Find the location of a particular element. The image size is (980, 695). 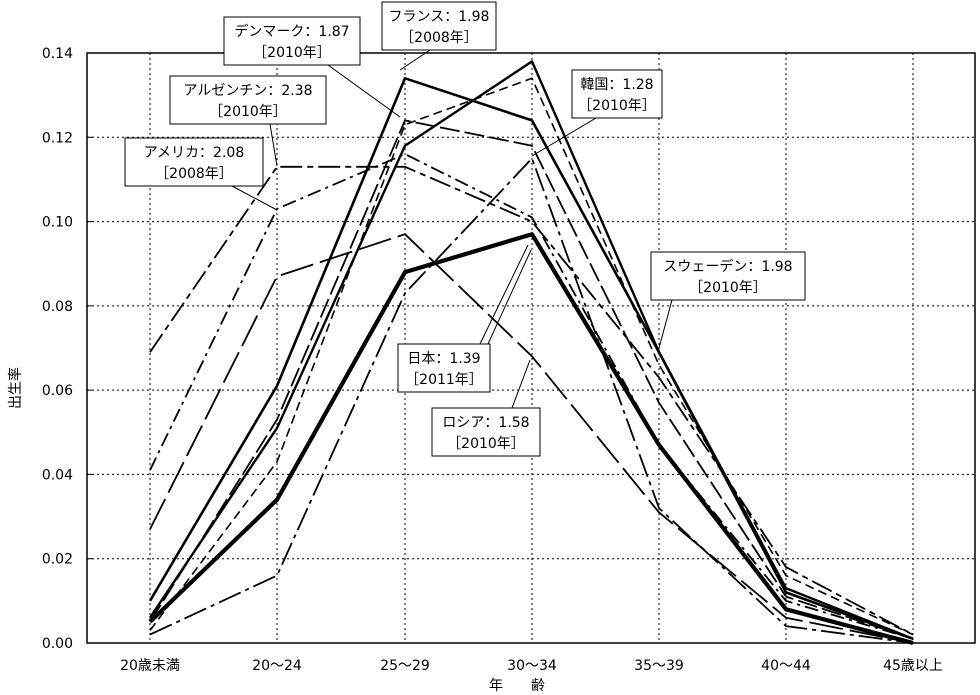

callout-ロシア: ロシア：1.58 ［2010年］ is located at coordinates (486, 432).